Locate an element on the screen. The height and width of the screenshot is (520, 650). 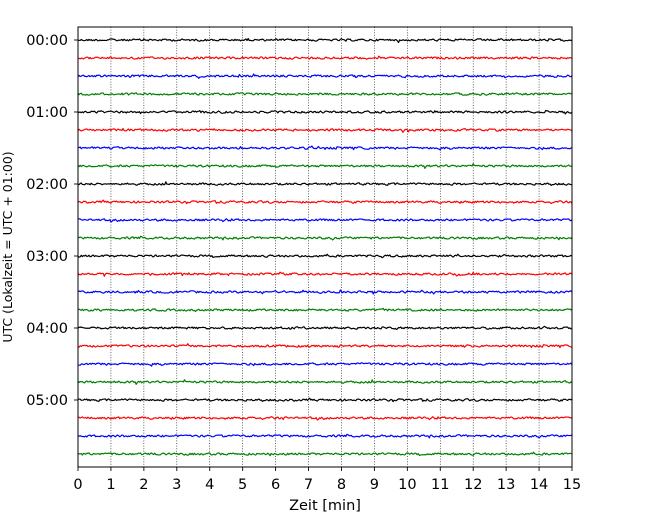
x-tick-label: 2 is located at coordinates (143, 485).